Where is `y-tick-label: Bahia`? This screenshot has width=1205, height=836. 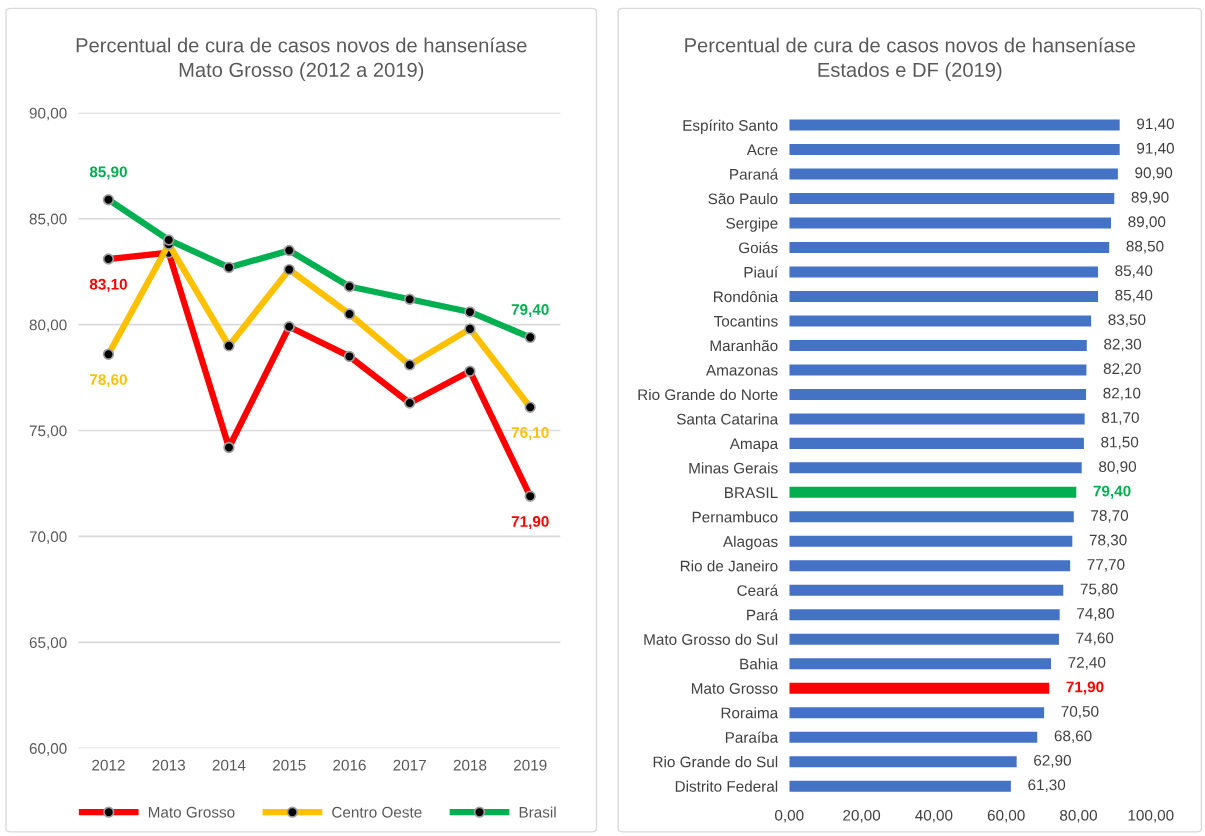
y-tick-label: Bahia is located at coordinates (759, 664).